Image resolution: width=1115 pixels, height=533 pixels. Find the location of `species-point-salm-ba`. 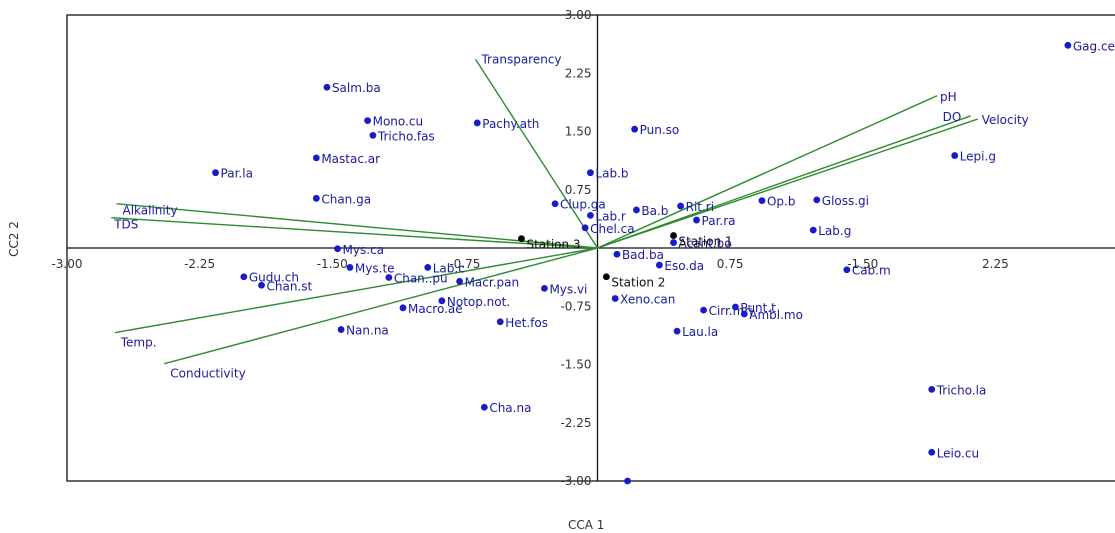

species-point-salm-ba is located at coordinates (327, 87).